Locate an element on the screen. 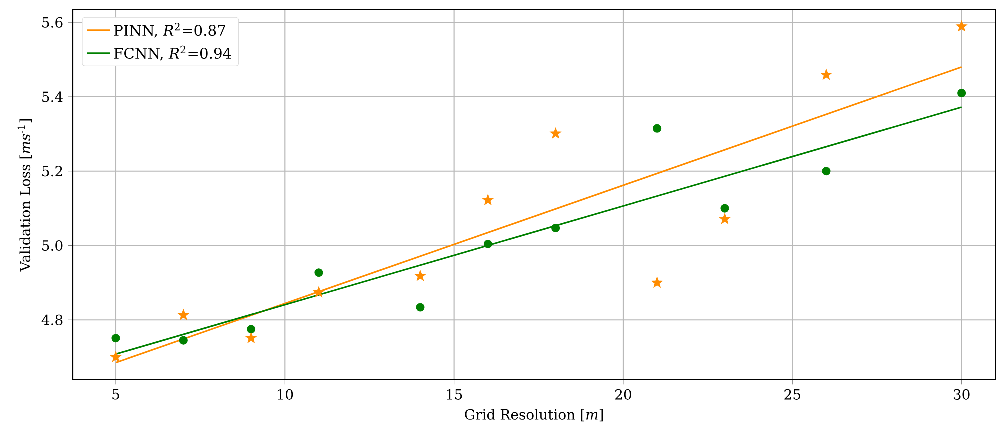 Image resolution: width=997 pixels, height=432 pixels. legend-label: PINN, R$^{2}$=0.87 is located at coordinates (170, 30).